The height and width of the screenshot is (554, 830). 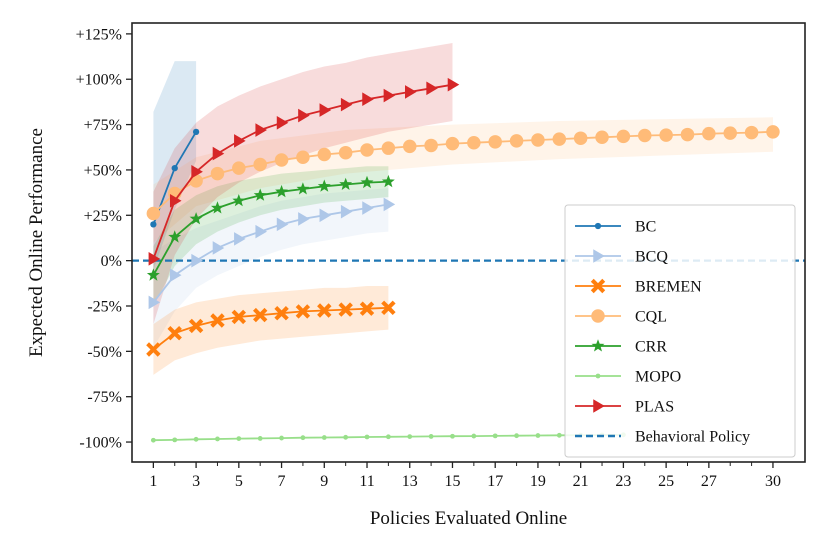 I want to click on y-tick-label-9: -100%, so click(x=100, y=443).